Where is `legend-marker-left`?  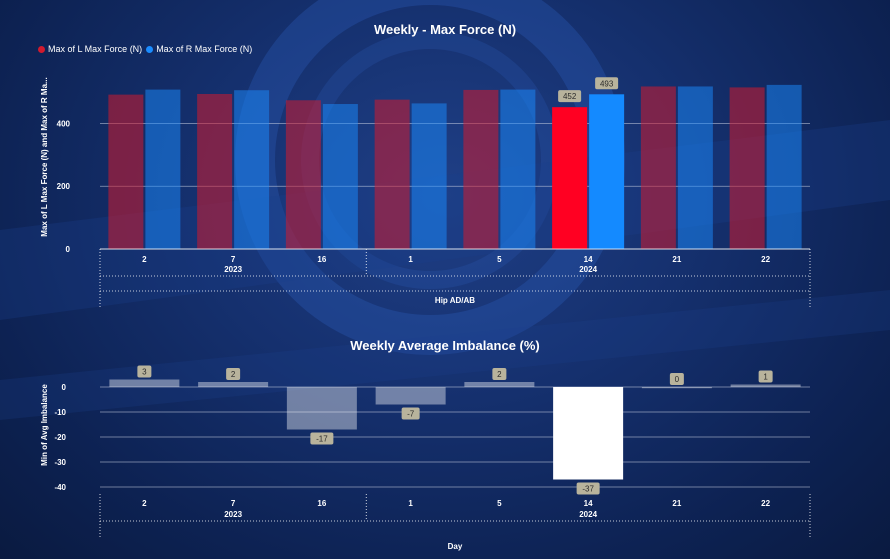 legend-marker-left is located at coordinates (41, 49).